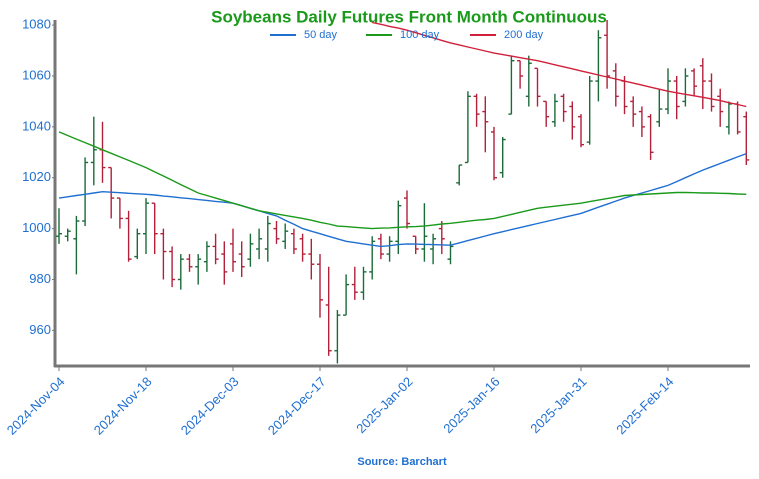  I want to click on legend-label: 50 day, so click(321, 35).